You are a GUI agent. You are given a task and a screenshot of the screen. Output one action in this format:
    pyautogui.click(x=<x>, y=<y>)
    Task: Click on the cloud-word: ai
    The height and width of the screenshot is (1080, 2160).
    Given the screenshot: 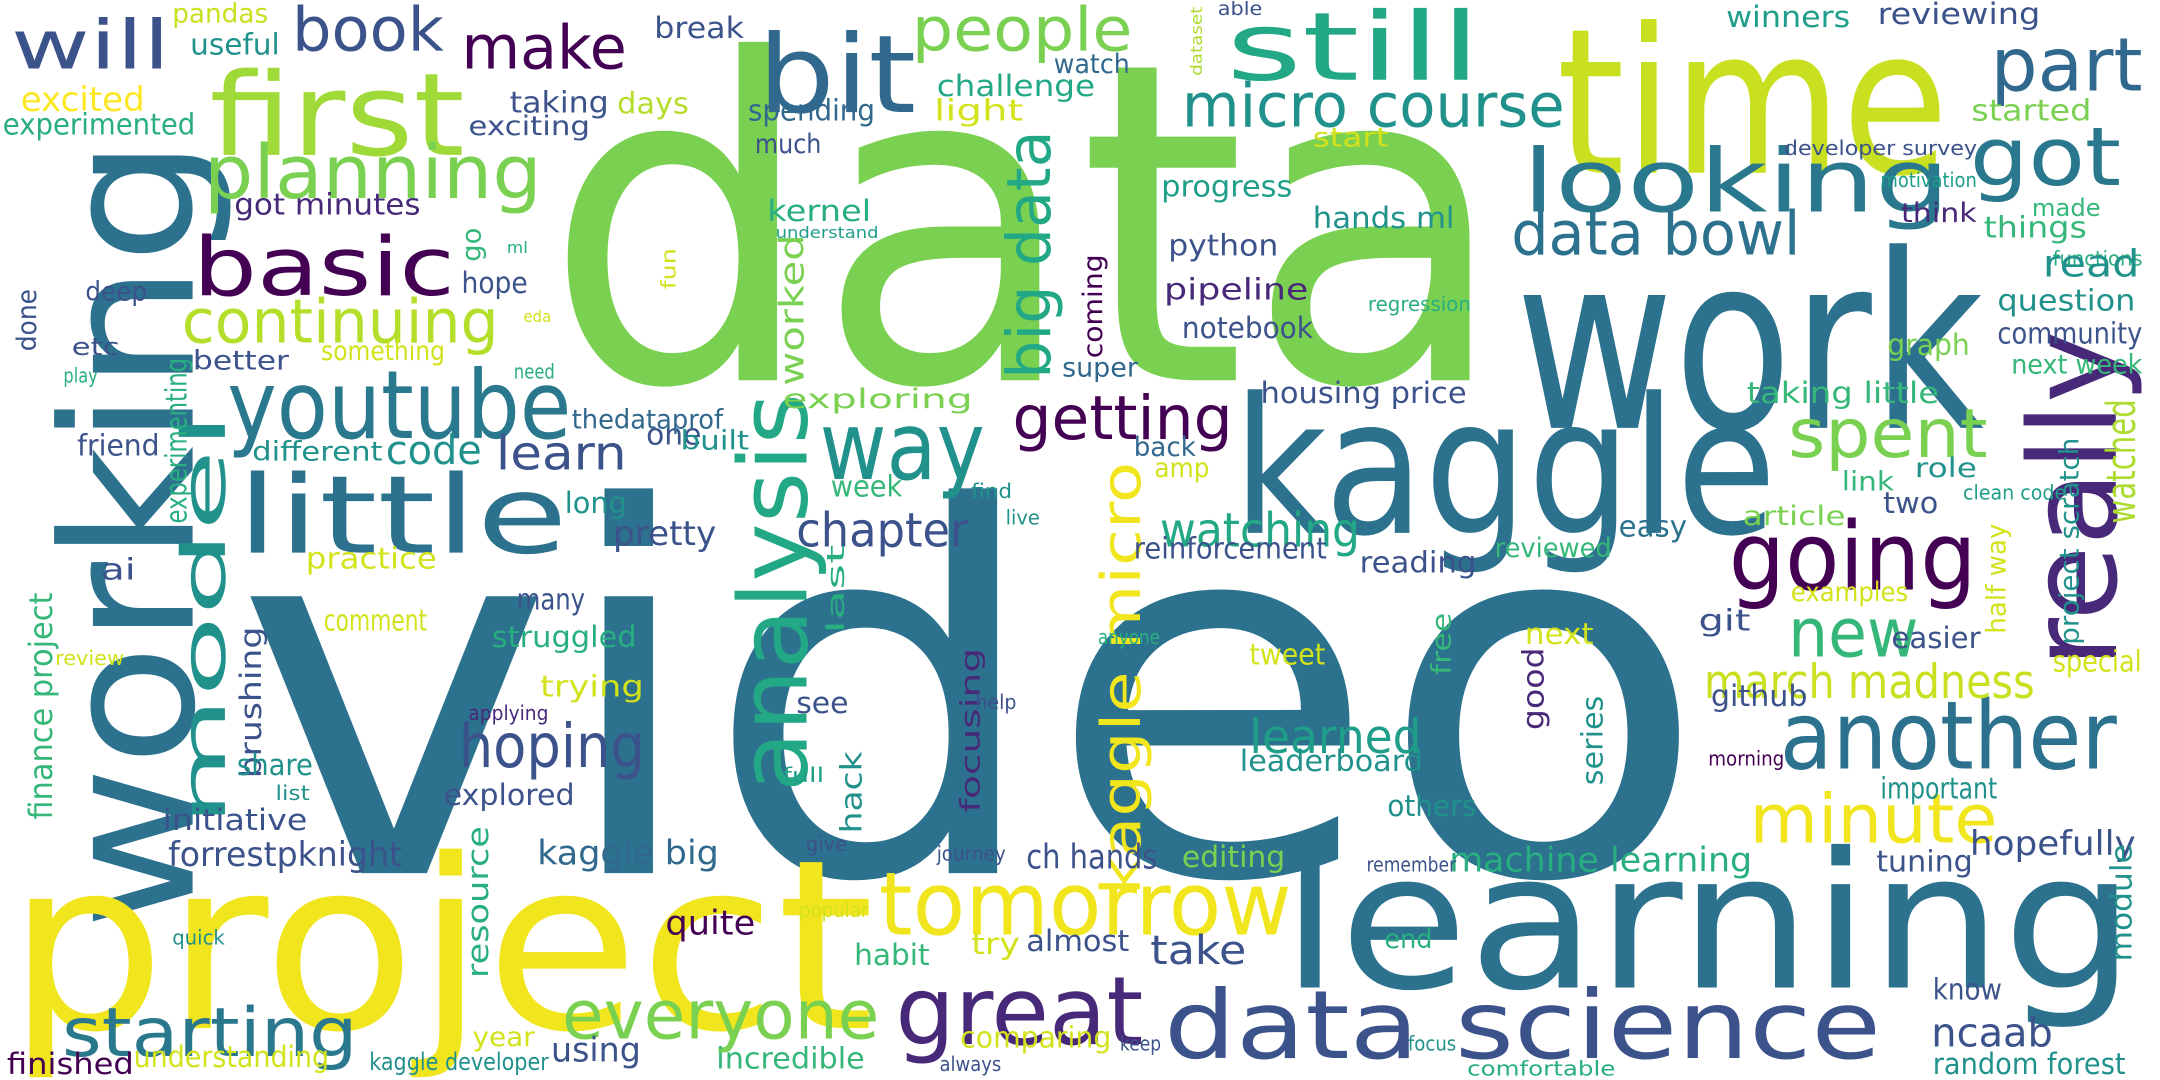 What is the action you would take?
    pyautogui.click(x=118, y=570)
    